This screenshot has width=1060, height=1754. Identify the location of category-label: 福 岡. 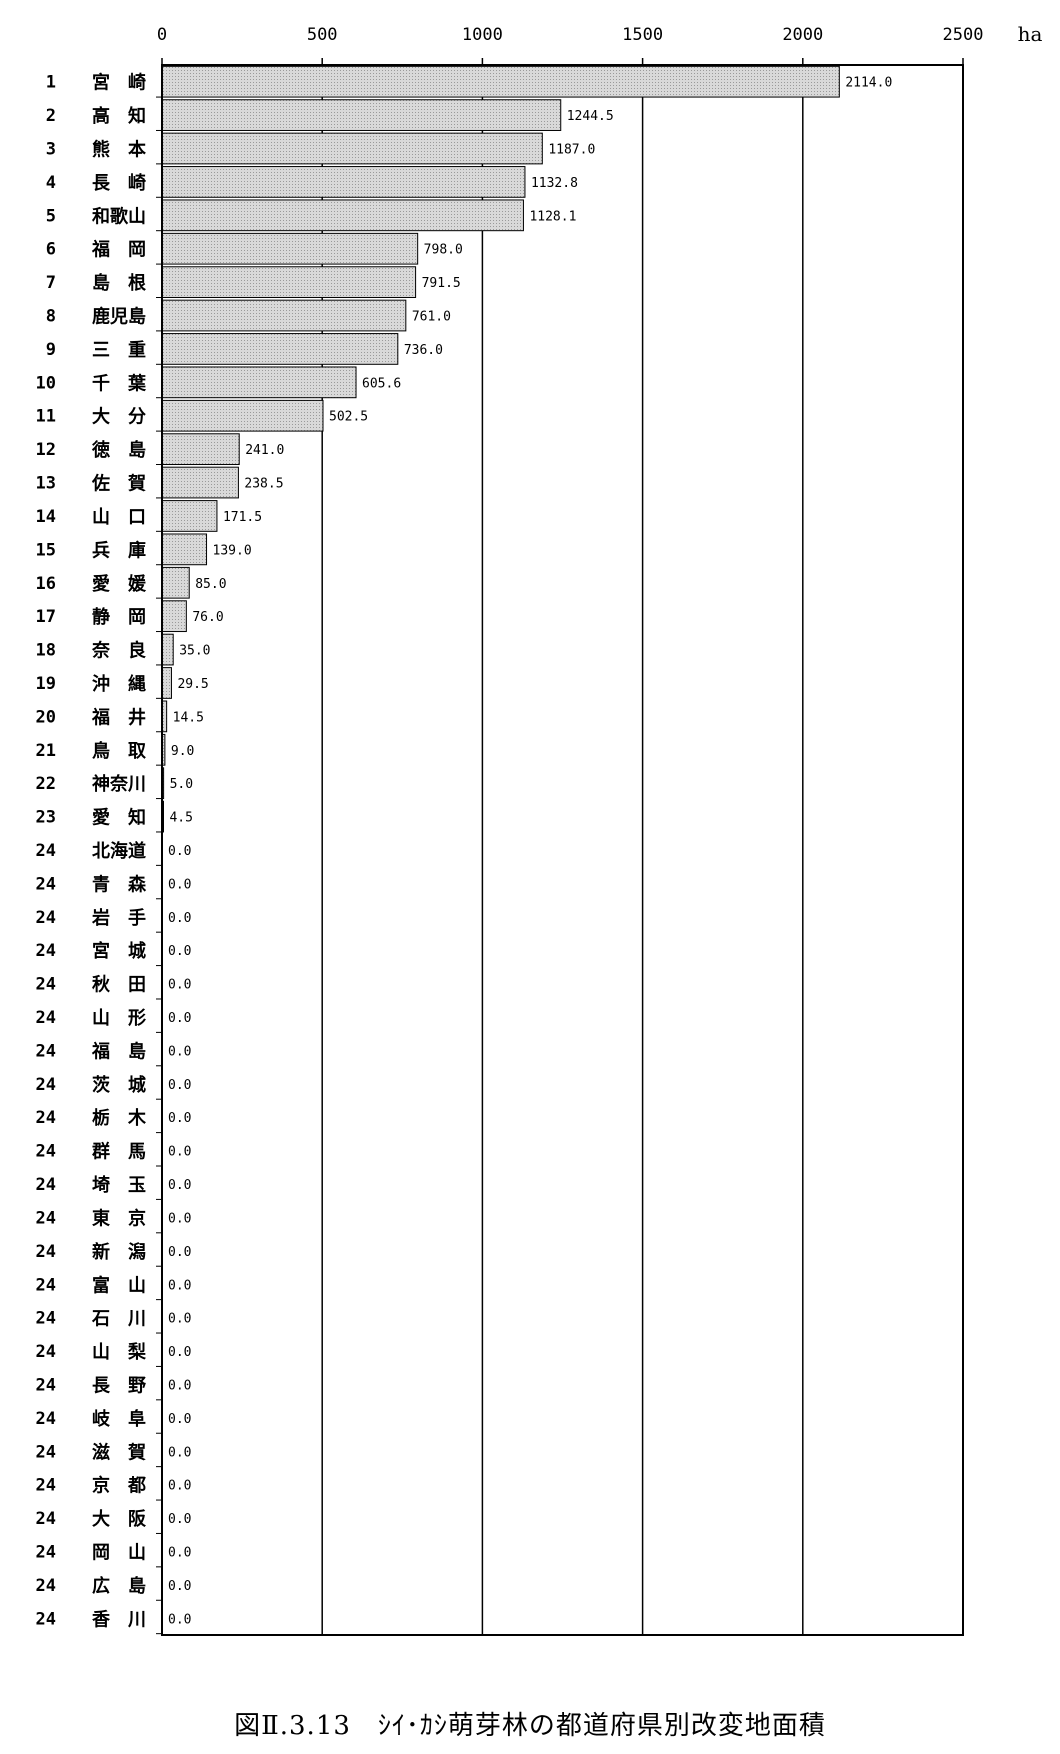
(118, 250).